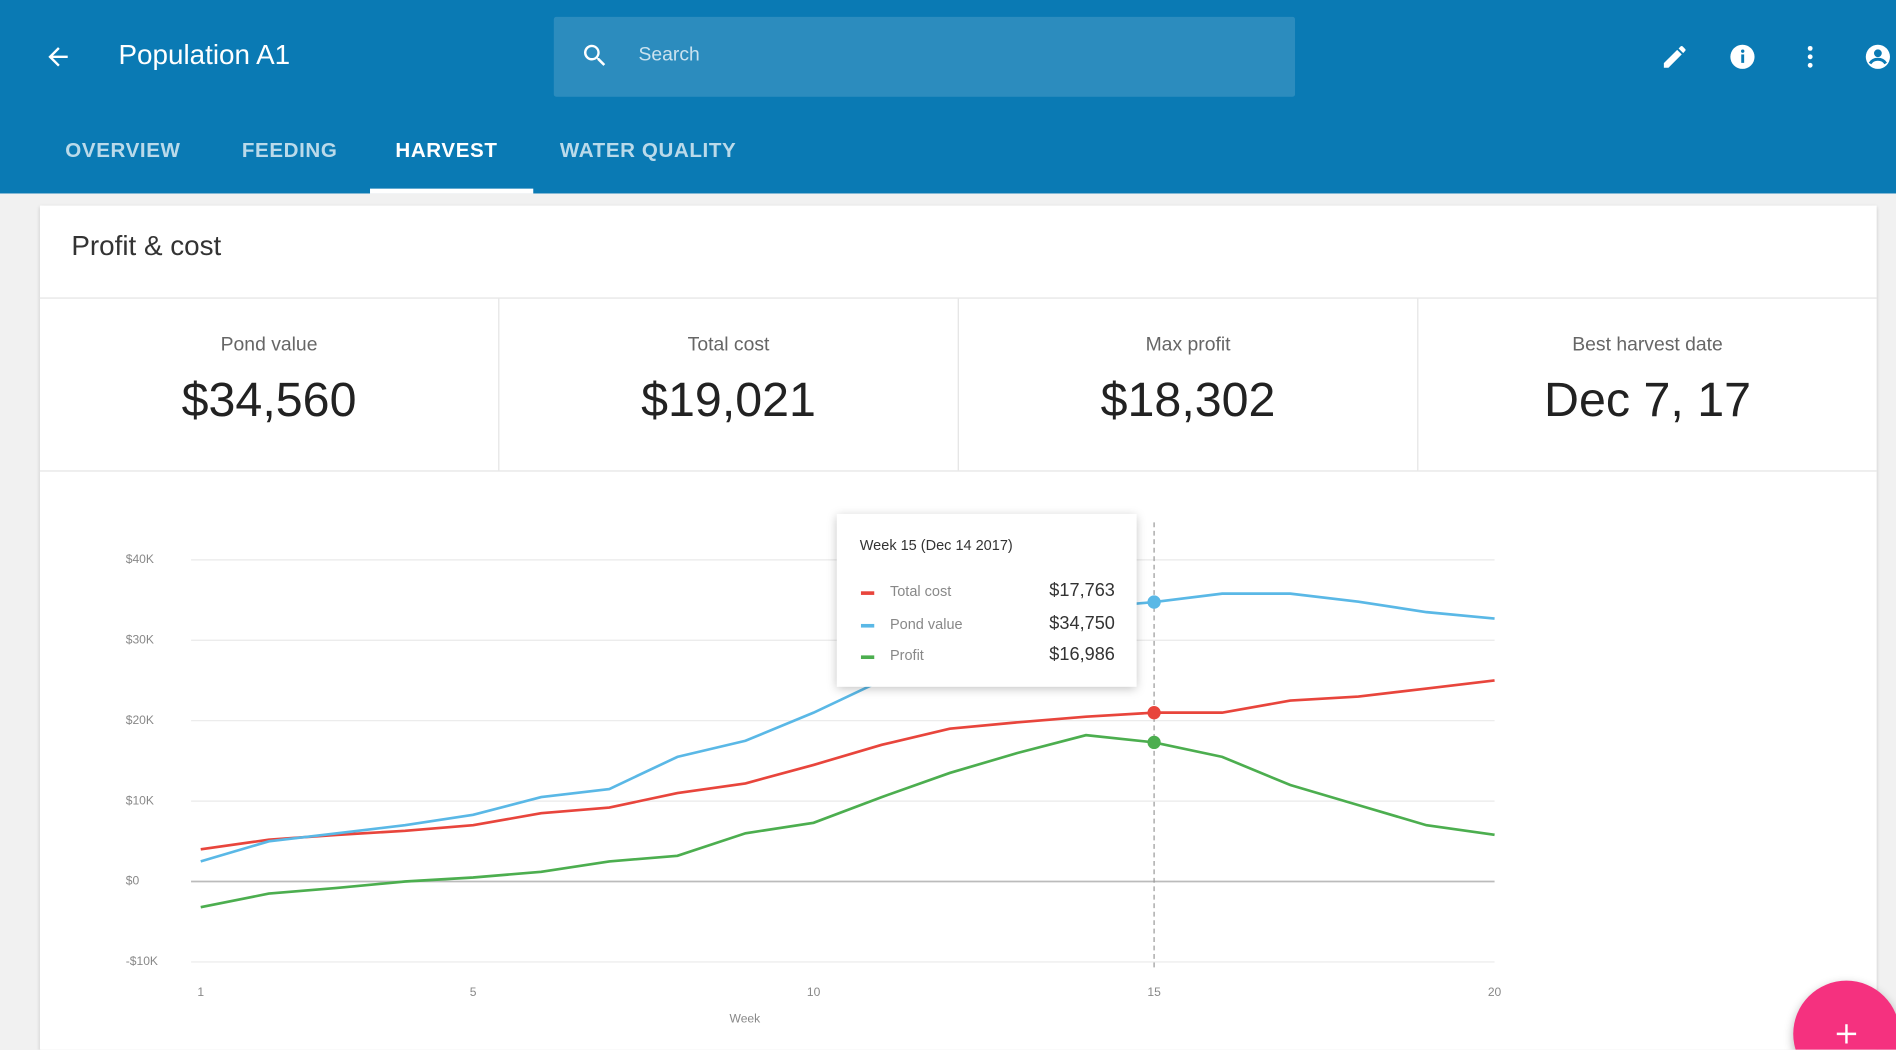 The height and width of the screenshot is (1050, 1896). Describe the element at coordinates (1082, 623) in the screenshot. I see `tooltip-value: $34,750` at that location.